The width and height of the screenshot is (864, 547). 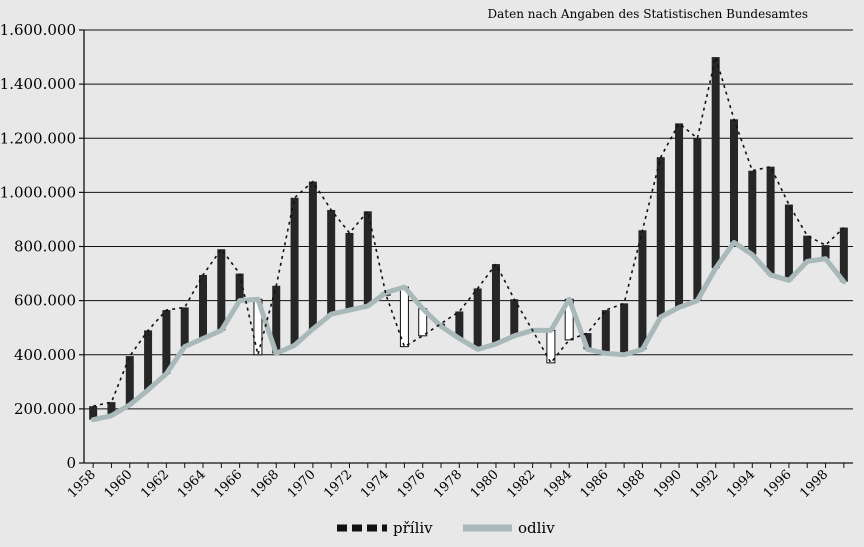 What do you see at coordinates (82, 484) in the screenshot?
I see `x-tick-label: 1958` at bounding box center [82, 484].